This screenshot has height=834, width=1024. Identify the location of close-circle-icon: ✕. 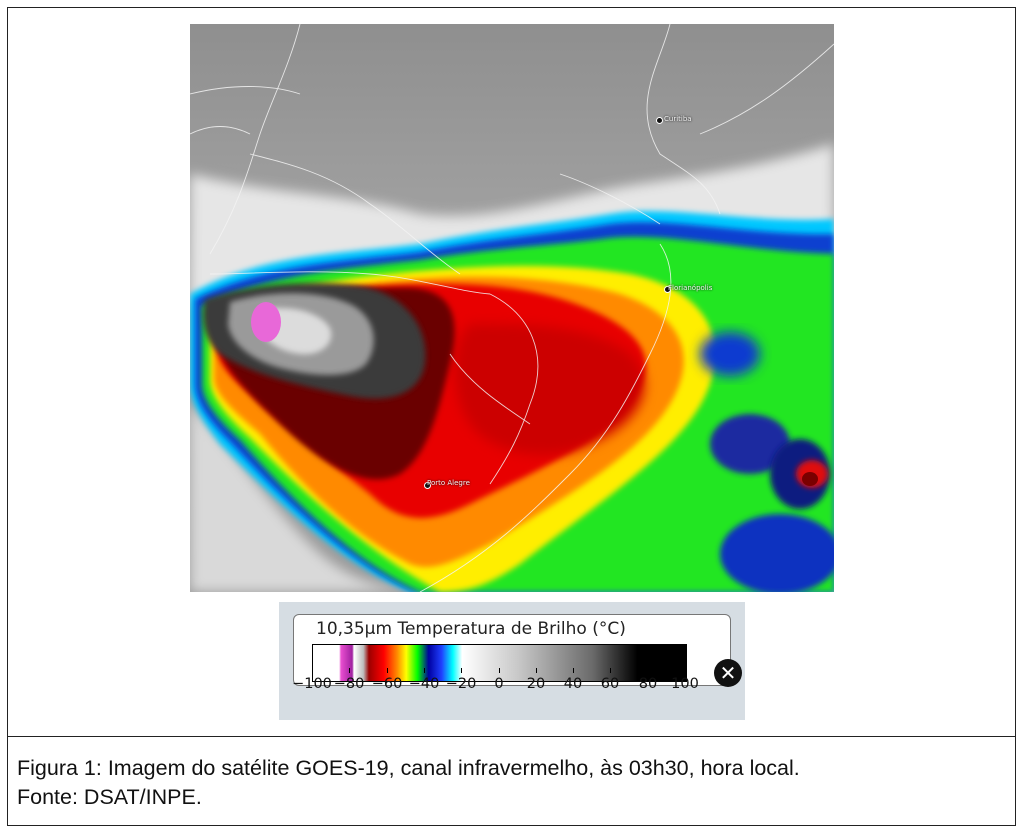
(728, 673).